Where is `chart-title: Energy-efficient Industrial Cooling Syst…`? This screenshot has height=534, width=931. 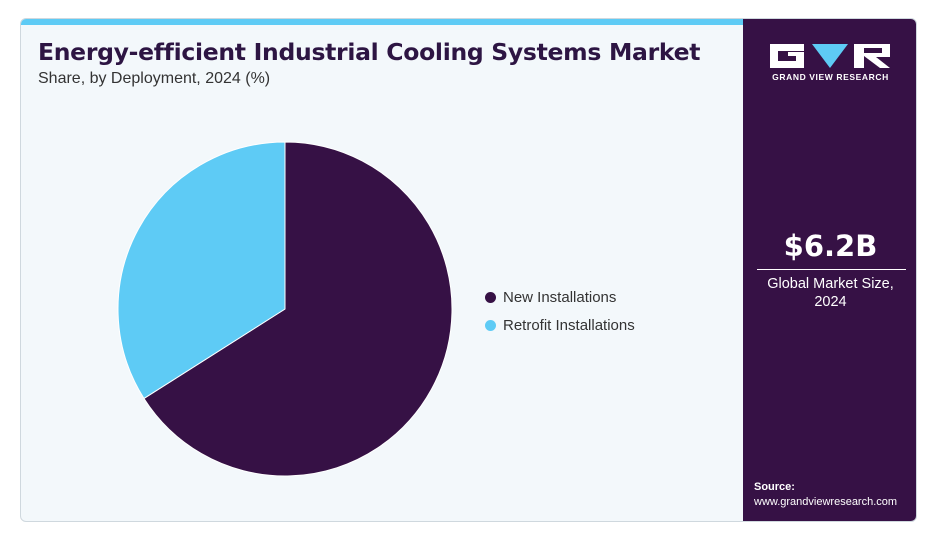 chart-title: Energy-efficient Industrial Cooling Syst… is located at coordinates (369, 52).